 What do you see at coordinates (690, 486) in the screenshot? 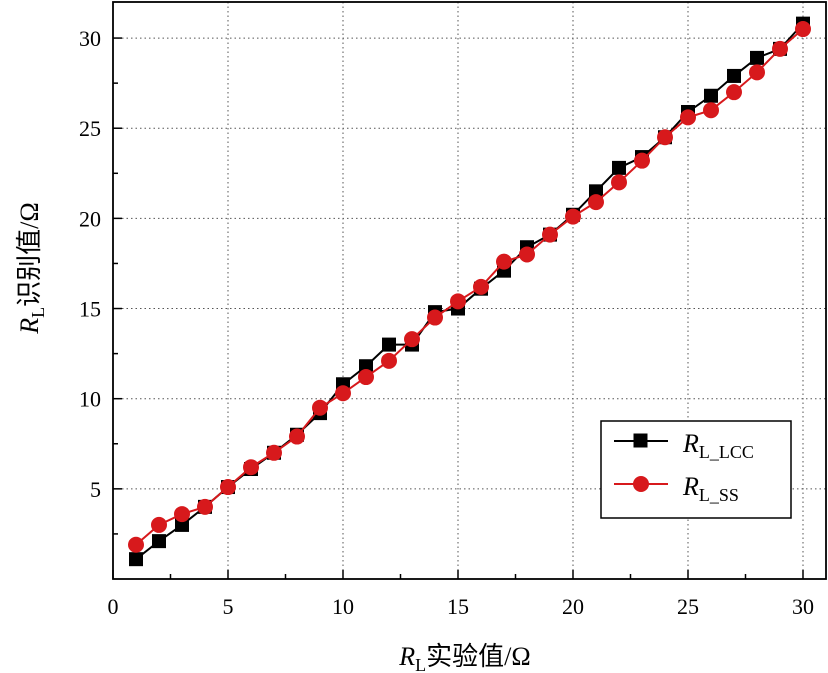
I see `legend-label-ss-symbol: R` at bounding box center [690, 486].